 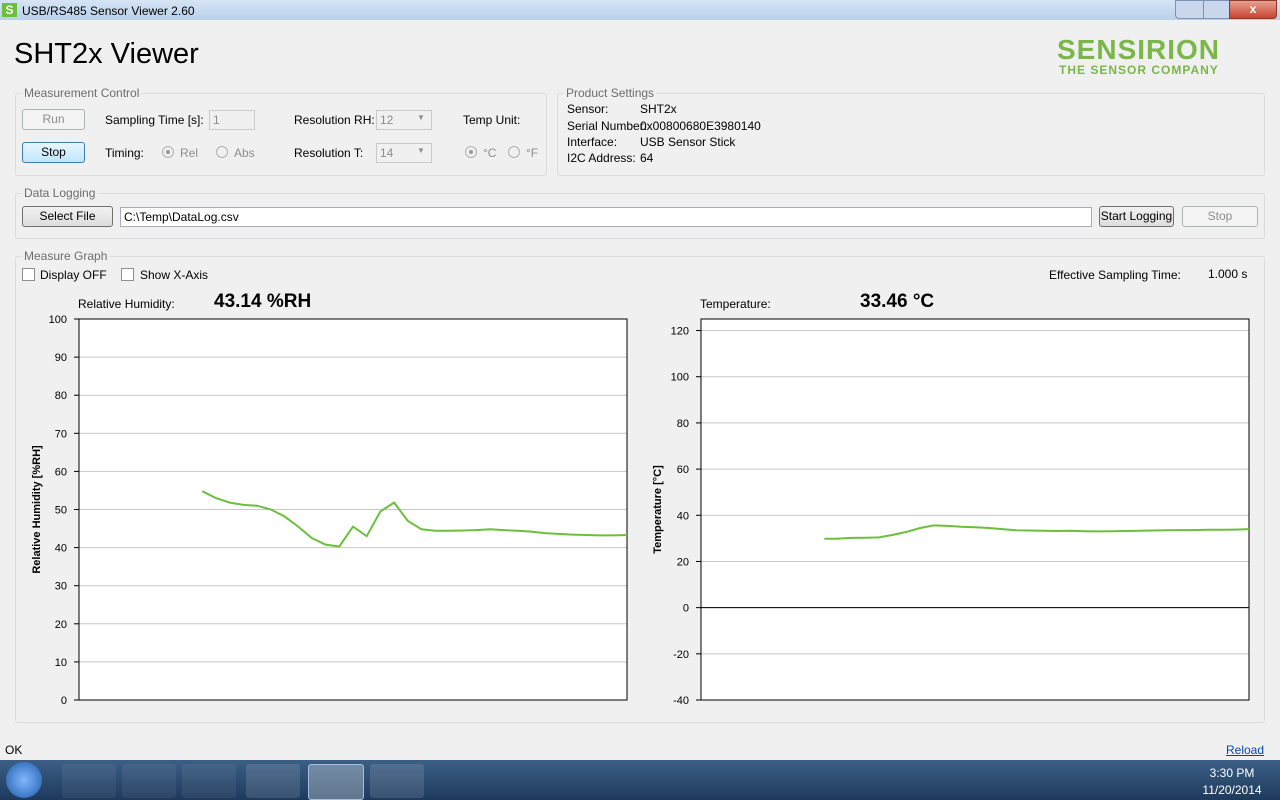 I want to click on logging-group, so click(x=640, y=216).